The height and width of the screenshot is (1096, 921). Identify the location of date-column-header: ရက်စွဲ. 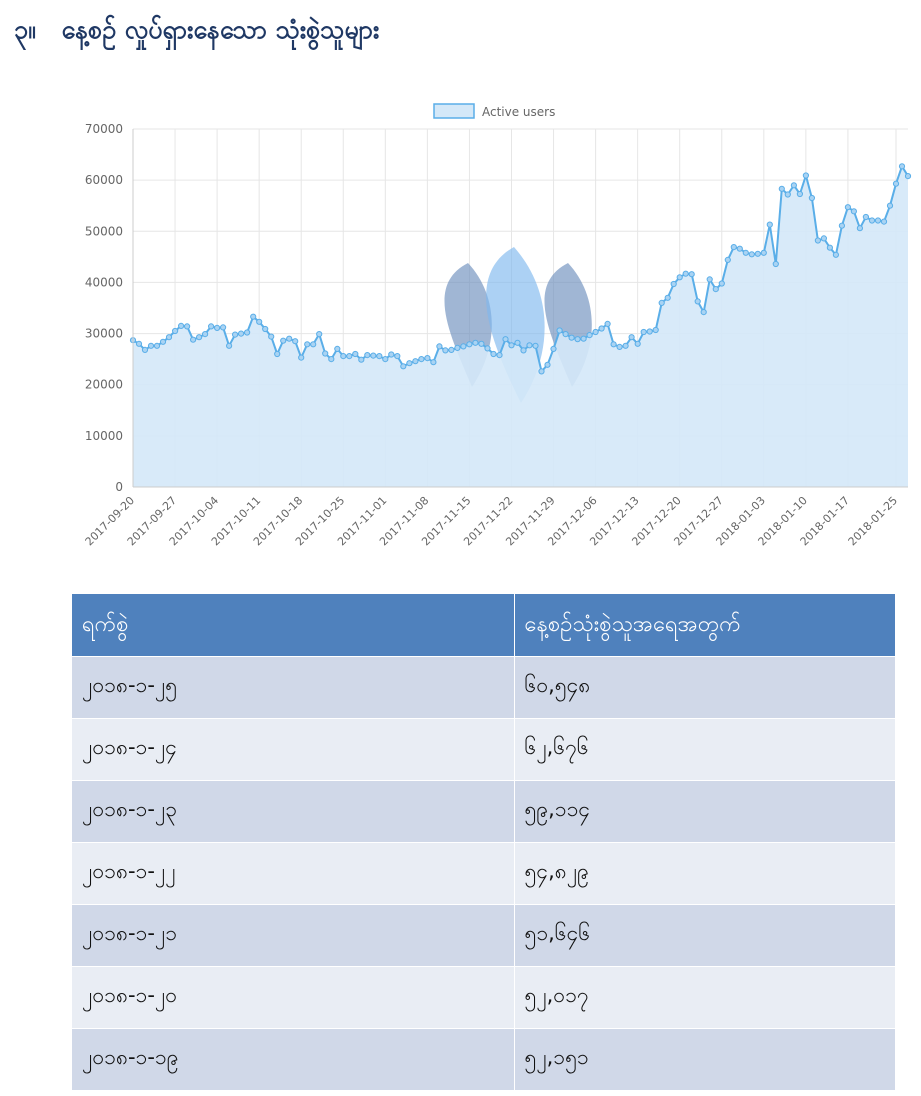
(293, 625).